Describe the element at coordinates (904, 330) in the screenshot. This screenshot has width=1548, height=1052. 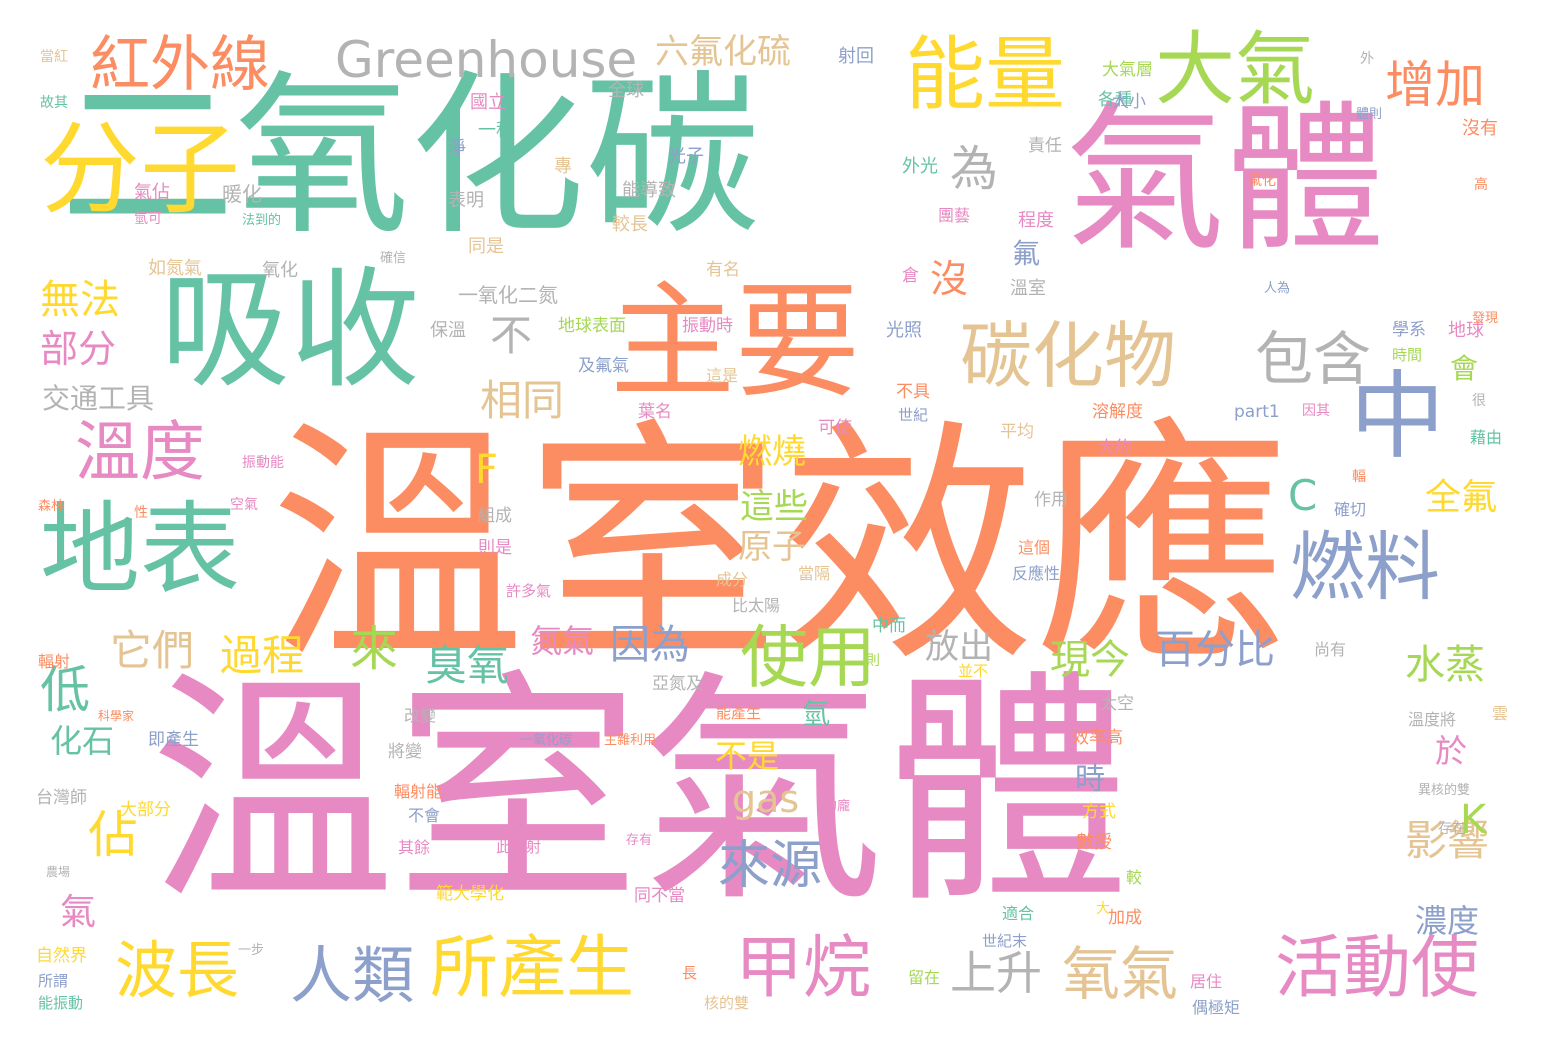
I see `cloud-word: 光照` at that location.